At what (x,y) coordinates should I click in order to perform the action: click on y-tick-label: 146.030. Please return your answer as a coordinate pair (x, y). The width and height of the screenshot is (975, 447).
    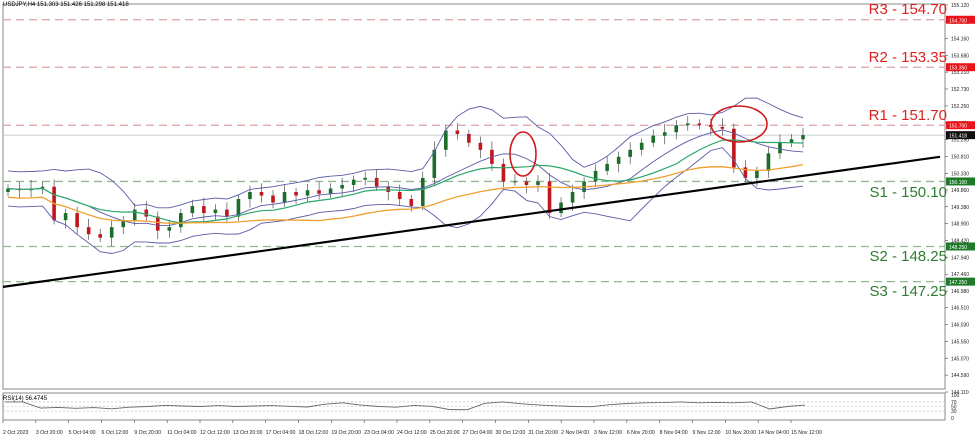
    Looking at the image, I should click on (960, 326).